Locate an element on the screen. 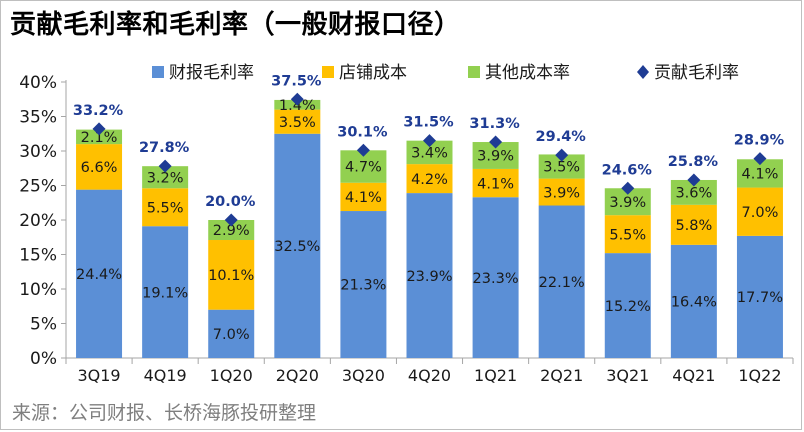  data-label-financial: 24.4% is located at coordinates (99, 275).